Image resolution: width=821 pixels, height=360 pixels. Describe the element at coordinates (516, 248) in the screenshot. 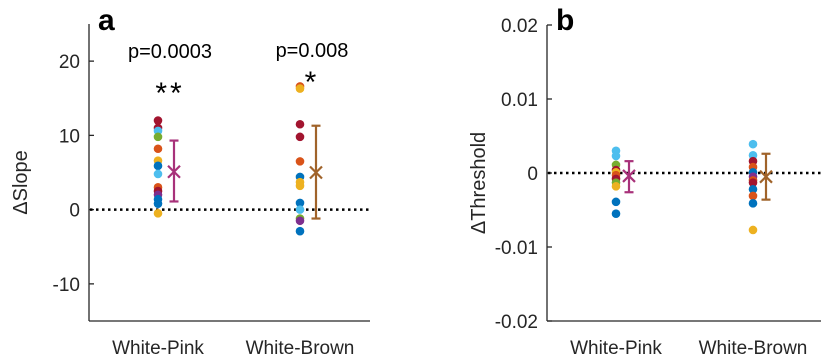

I see `y-tick-label: -0.01` at that location.